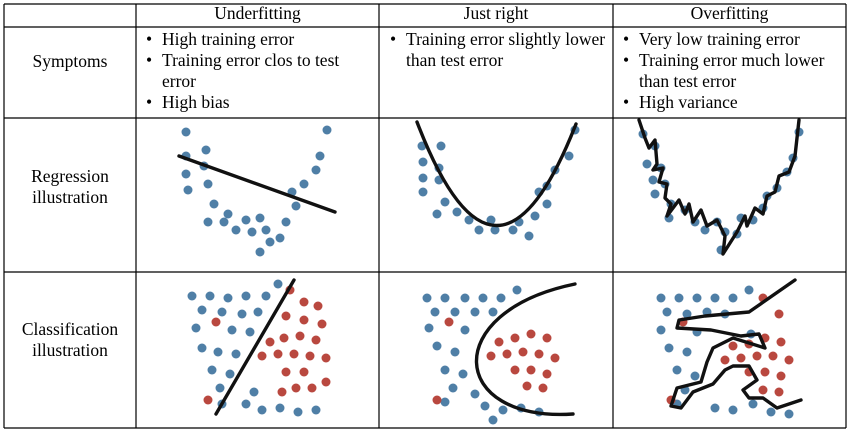 Image resolution: width=850 pixels, height=432 pixels. I want to click on linear-fit-line, so click(257, 184).